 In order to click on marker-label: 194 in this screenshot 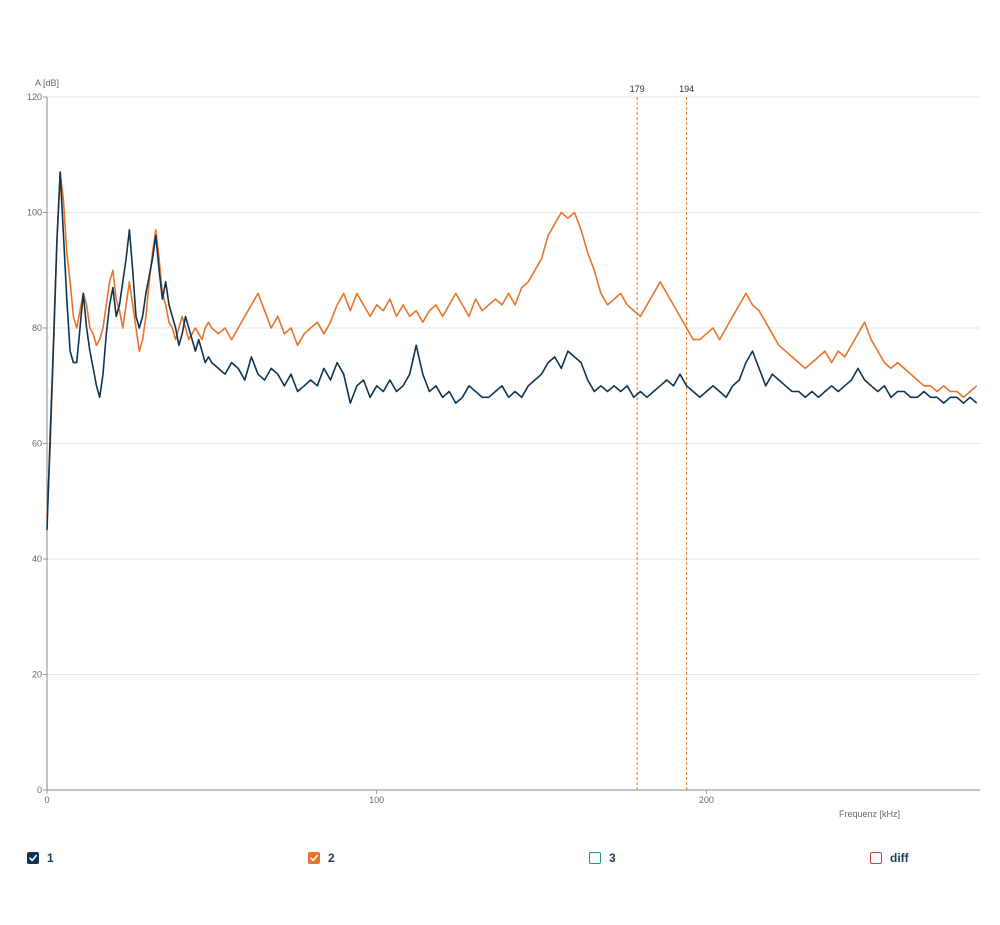, I will do `click(686, 89)`.